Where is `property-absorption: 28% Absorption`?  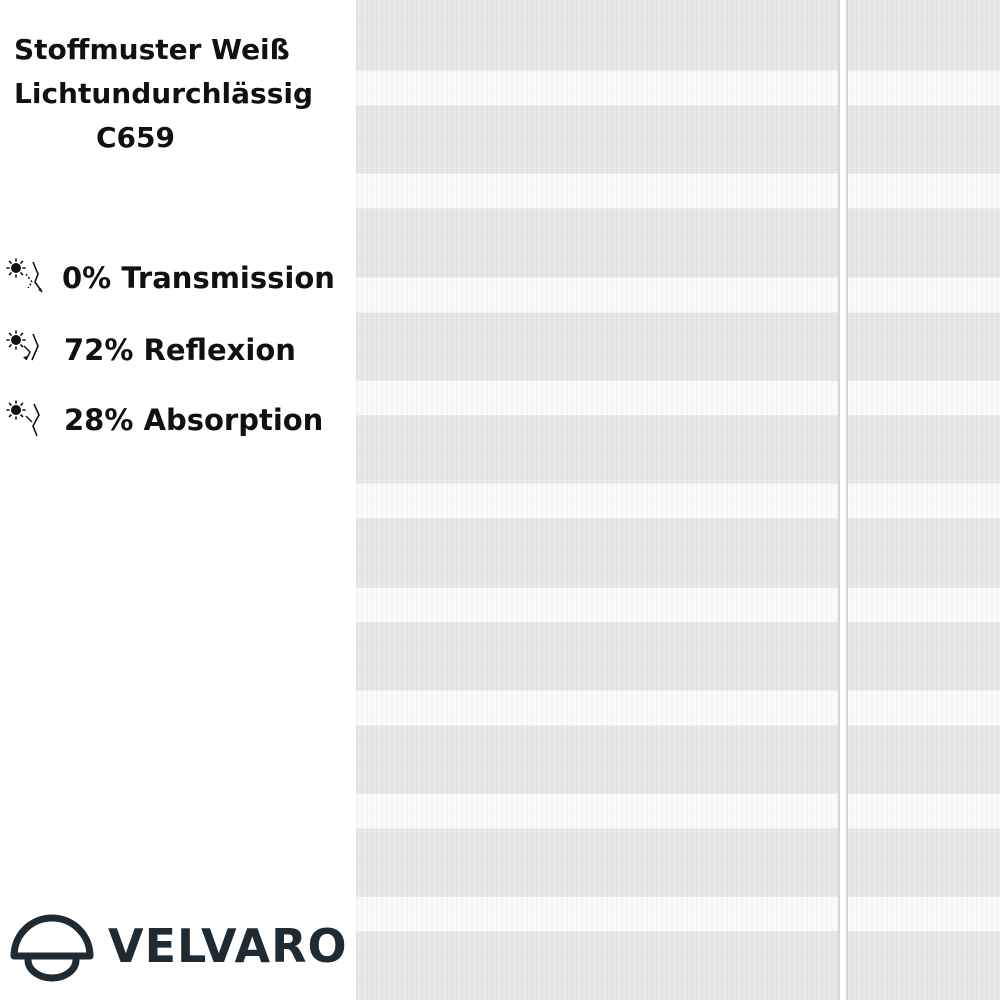 property-absorption: 28% Absorption is located at coordinates (164, 420).